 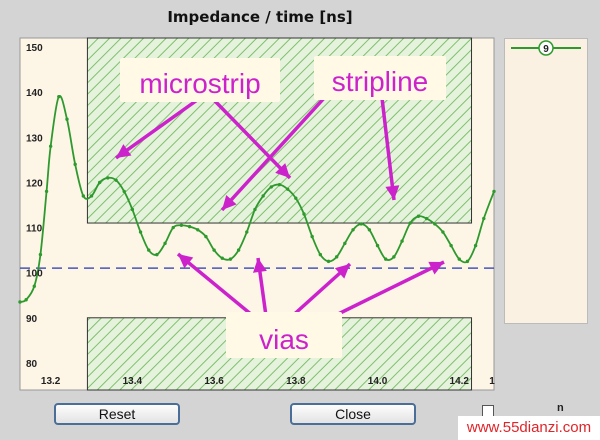 What do you see at coordinates (32, 319) in the screenshot?
I see `y-tick-label: 90` at bounding box center [32, 319].